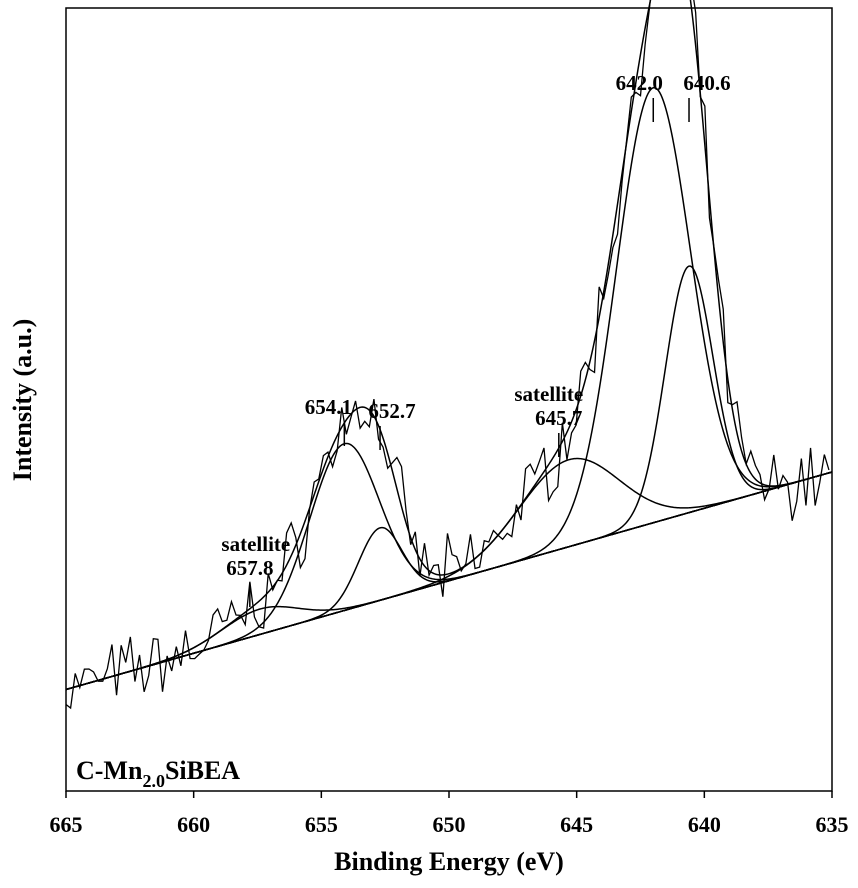  What do you see at coordinates (193, 824) in the screenshot?
I see `x-tick-label-660: 660` at bounding box center [193, 824].